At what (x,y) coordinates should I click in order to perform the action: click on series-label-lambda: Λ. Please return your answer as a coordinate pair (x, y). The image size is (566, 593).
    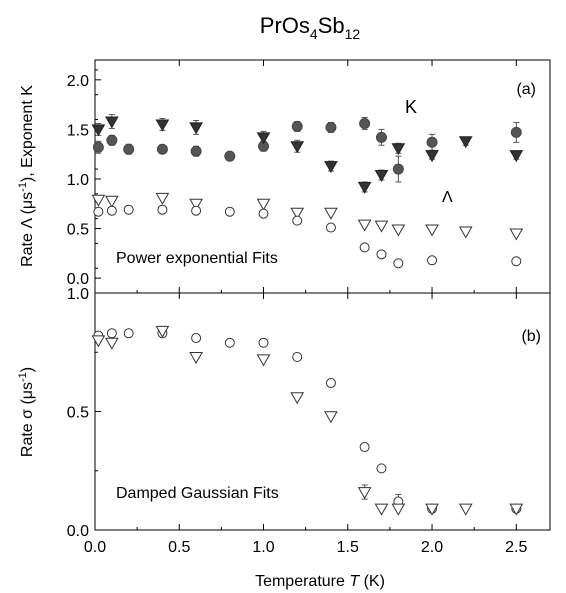
    Looking at the image, I should click on (447, 197).